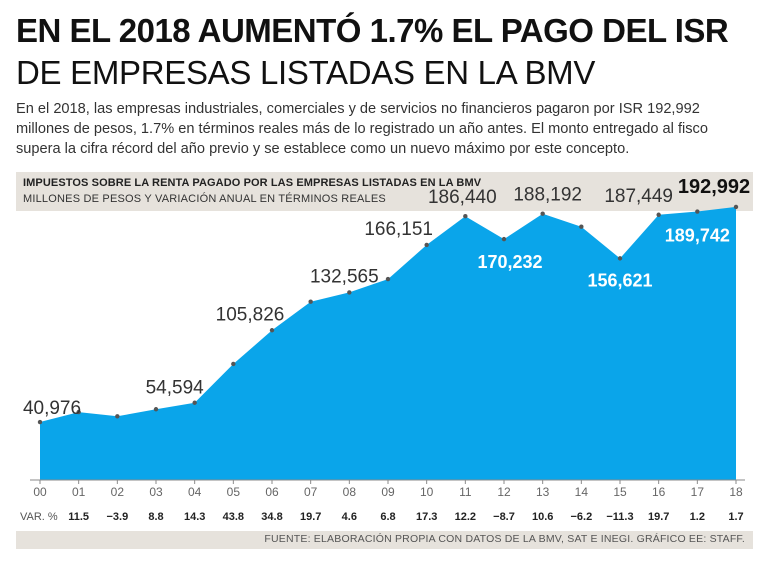 Image resolution: width=768 pixels, height=563 pixels. What do you see at coordinates (465, 492) in the screenshot?
I see `x-tick-label-11: 11` at bounding box center [465, 492].